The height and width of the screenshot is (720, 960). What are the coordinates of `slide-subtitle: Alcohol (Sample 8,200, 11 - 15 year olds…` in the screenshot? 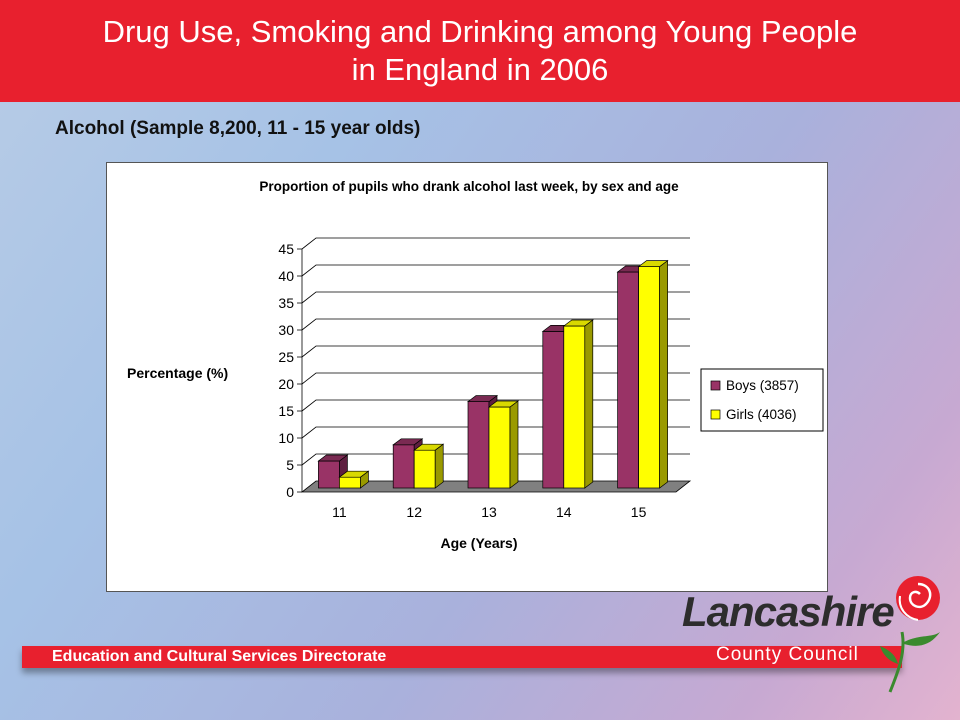 It's located at (238, 128).